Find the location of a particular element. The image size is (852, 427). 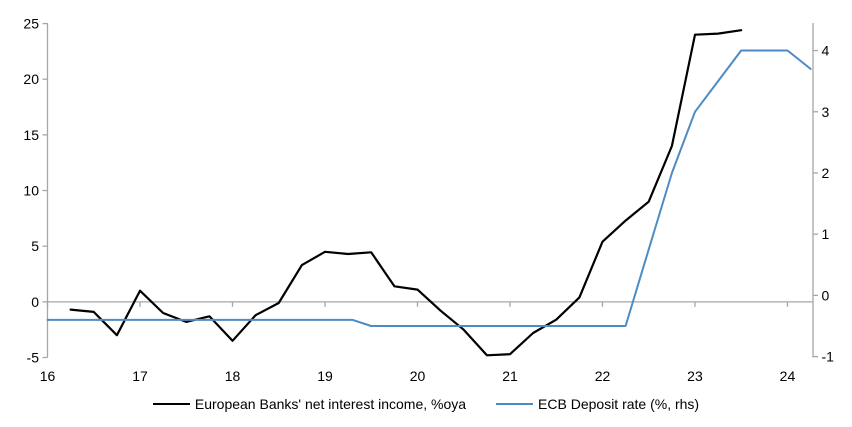

right-axis-tick-label: 3 is located at coordinates (826, 112).